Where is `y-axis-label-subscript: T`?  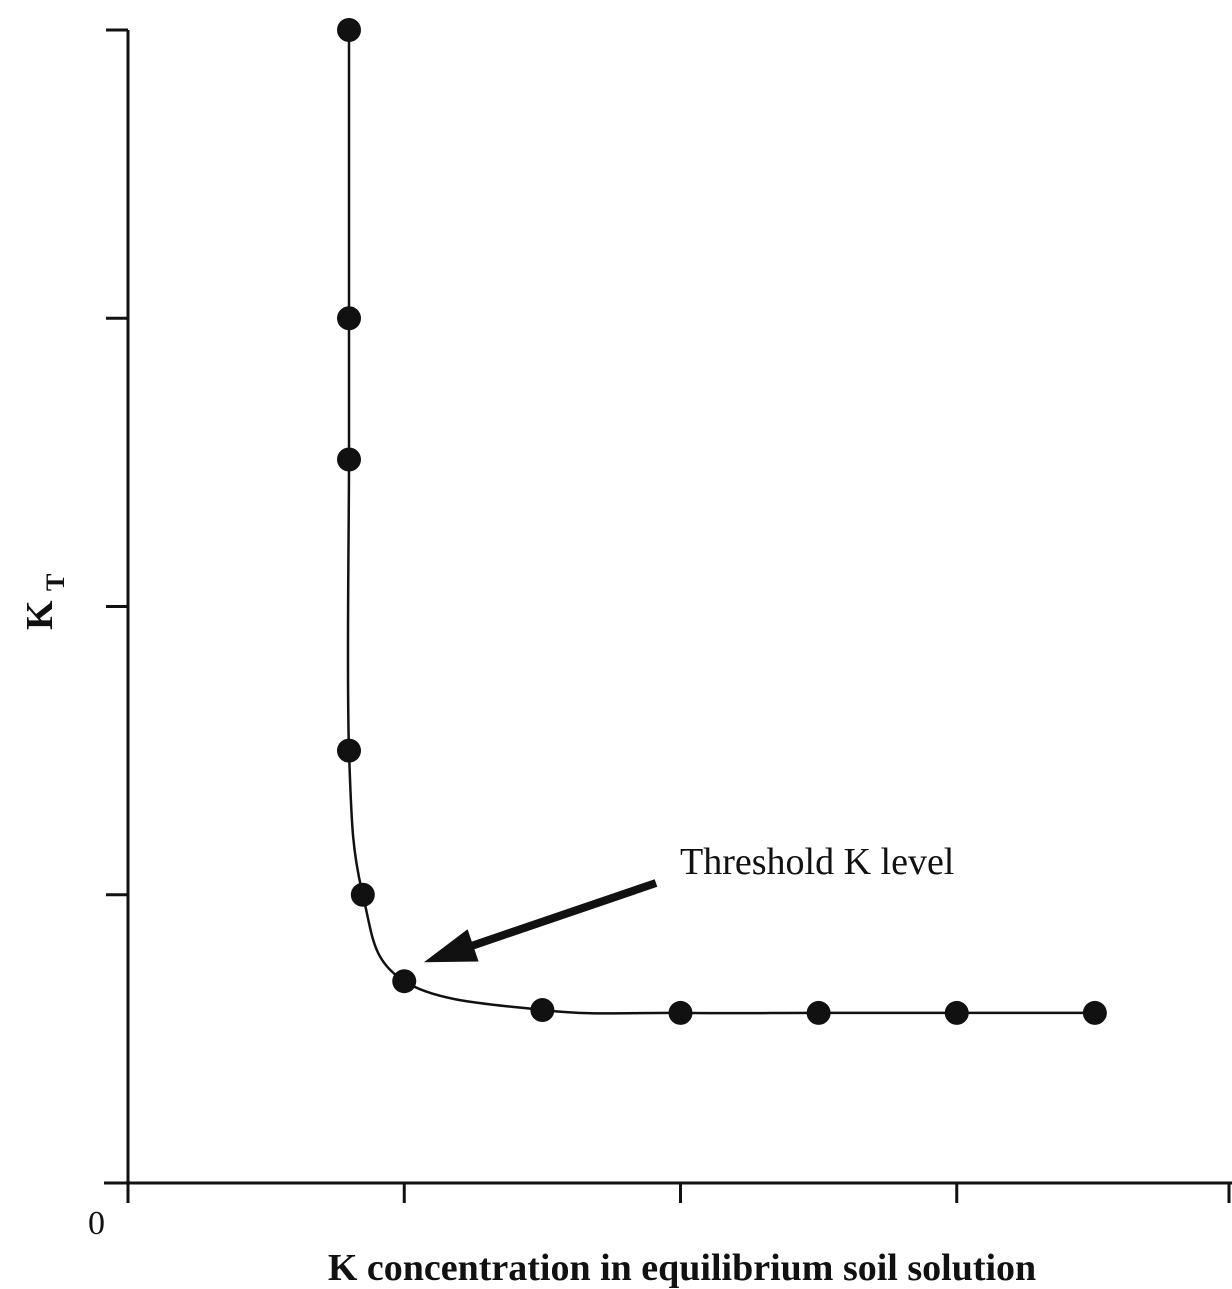
y-axis-label-subscript: T is located at coordinates (55, 582).